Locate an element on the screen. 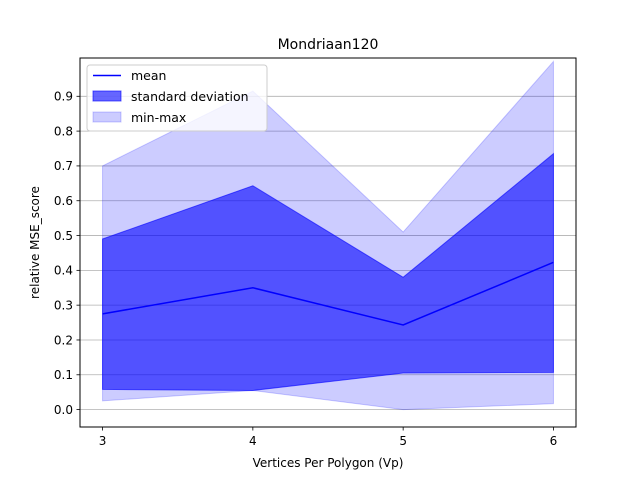 Image resolution: width=640 pixels, height=480 pixels. mean-line is located at coordinates (328, 293).